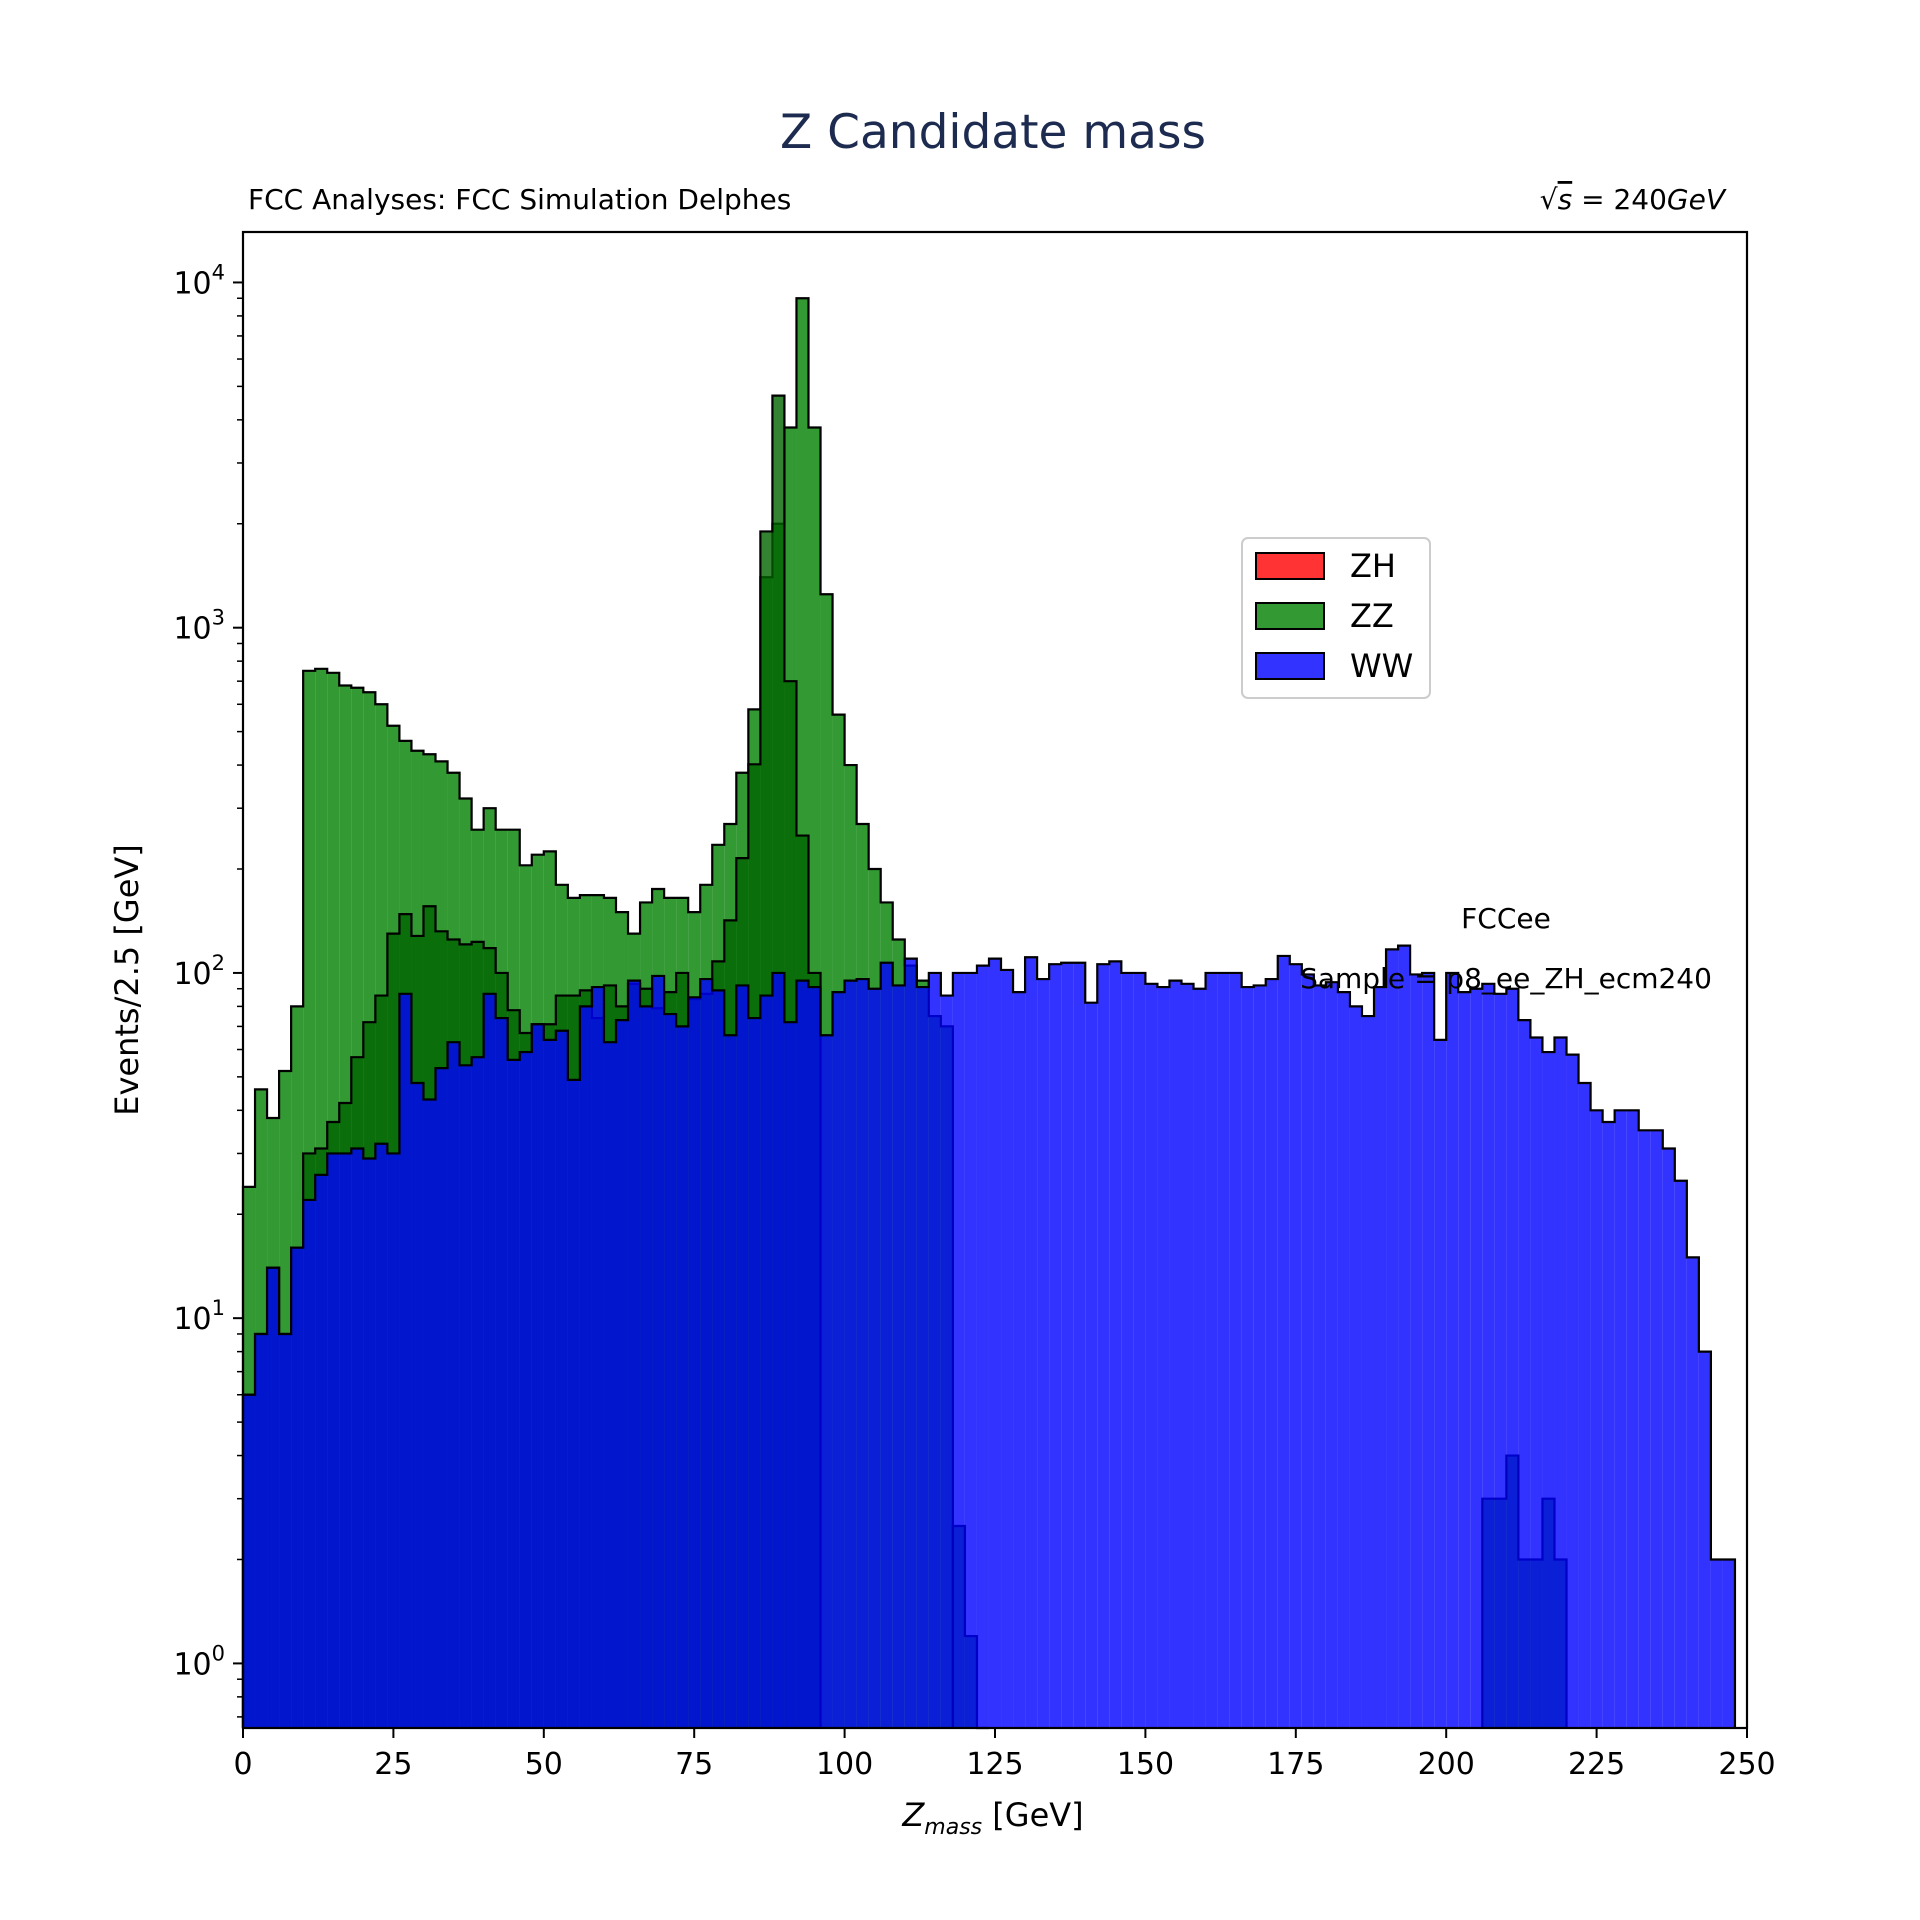 Image resolution: width=1920 pixels, height=1920 pixels. Describe the element at coordinates (1372, 616) in the screenshot. I see `legend-label-zz: ZZ` at that location.